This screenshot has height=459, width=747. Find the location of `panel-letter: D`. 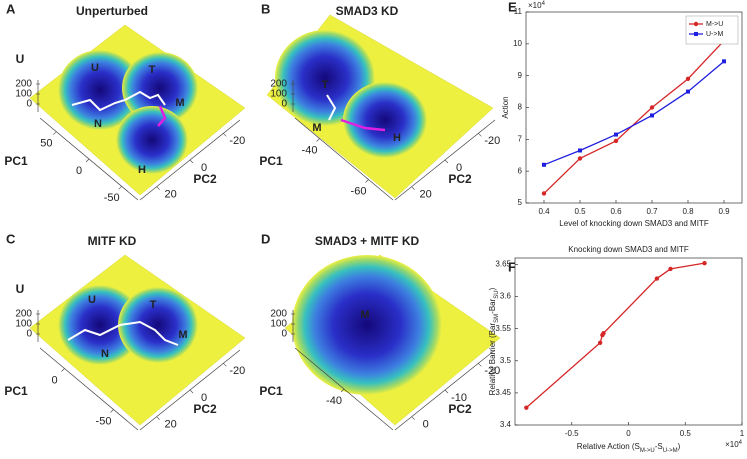

panel-letter: D is located at coordinates (265, 238).